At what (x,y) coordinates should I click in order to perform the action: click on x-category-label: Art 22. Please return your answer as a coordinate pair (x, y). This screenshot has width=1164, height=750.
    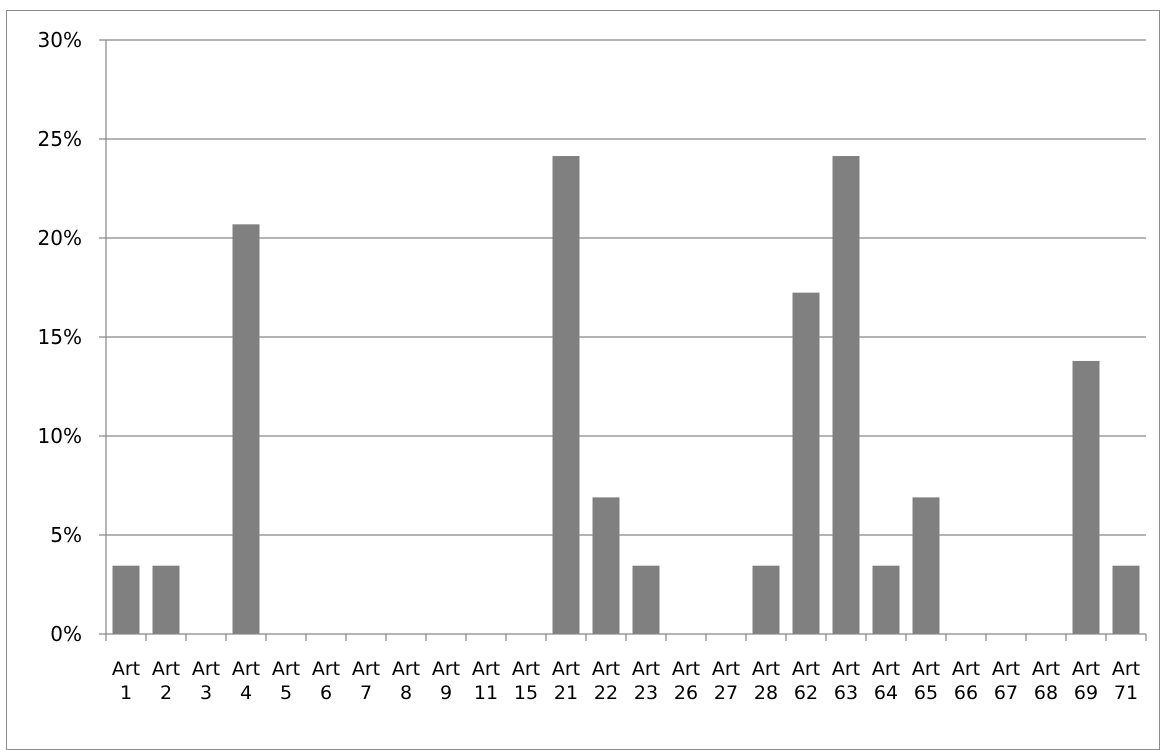
    Looking at the image, I should click on (606, 681).